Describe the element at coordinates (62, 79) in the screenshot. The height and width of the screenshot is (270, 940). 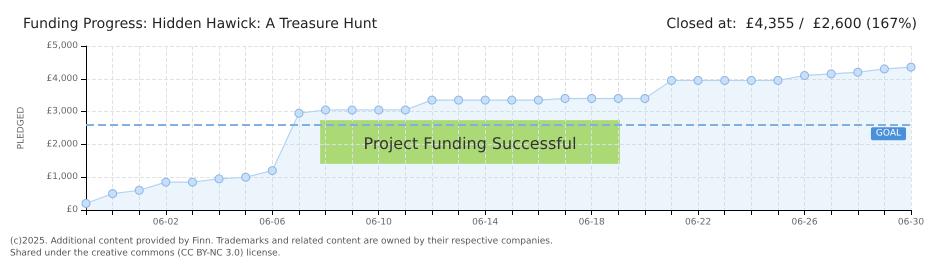
I see `y-tick-label: £4,000` at that location.